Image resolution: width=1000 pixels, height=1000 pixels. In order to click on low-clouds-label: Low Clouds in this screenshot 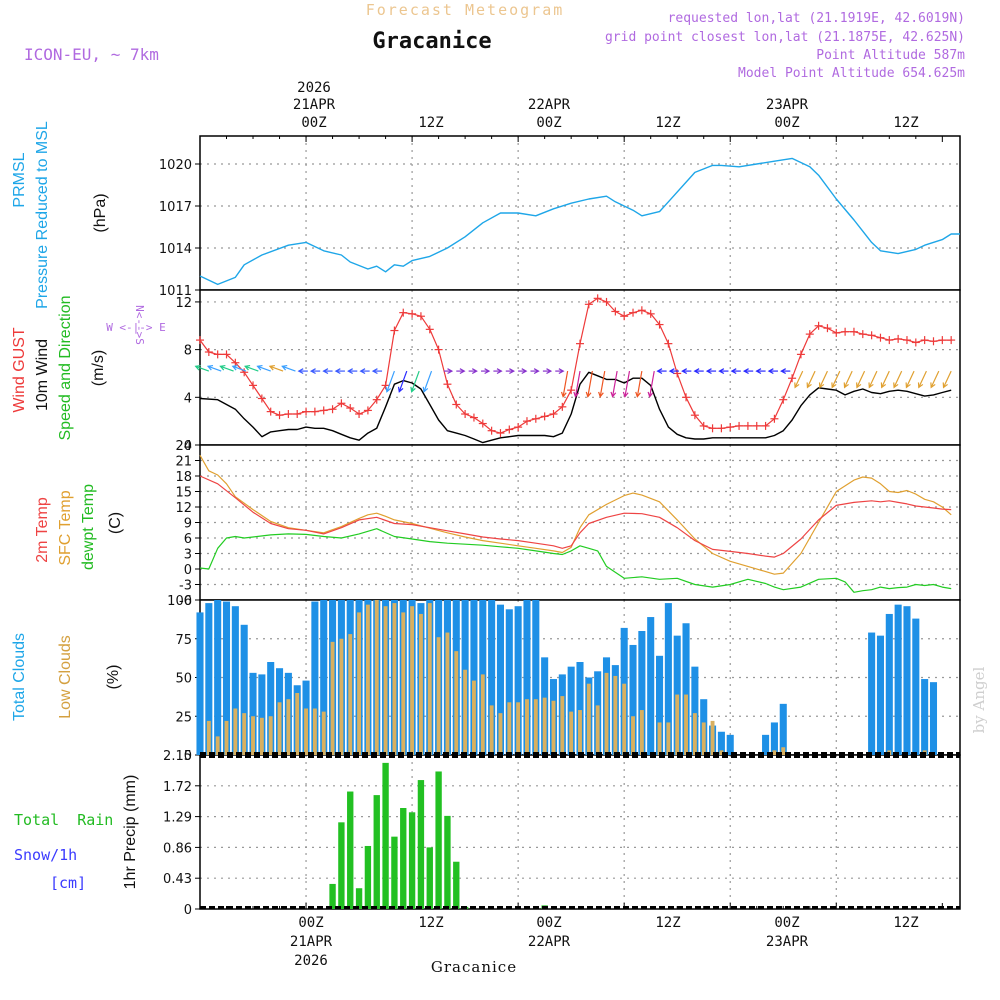, I will do `click(65, 677)`.